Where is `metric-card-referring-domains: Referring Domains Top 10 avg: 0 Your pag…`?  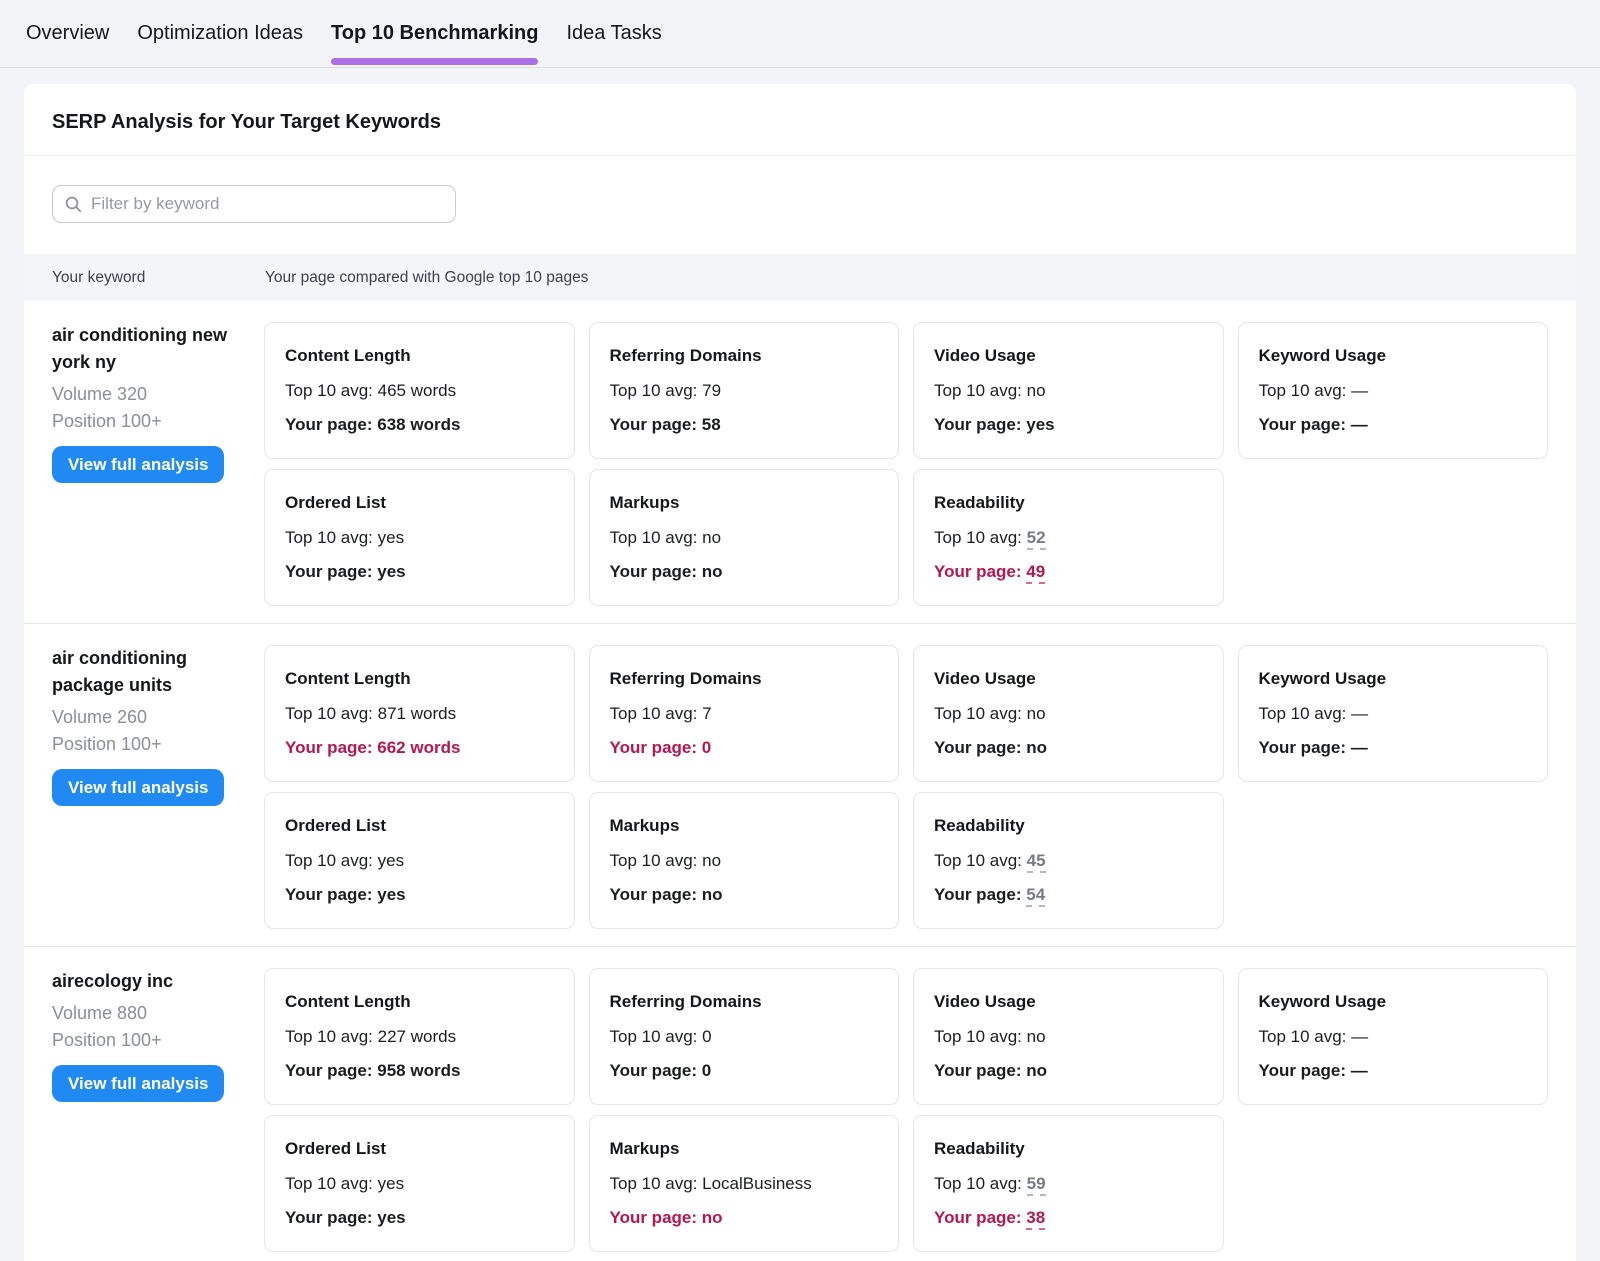
metric-card-referring-domains: Referring Domains Top 10 avg: 0 Your pag… is located at coordinates (743, 1036).